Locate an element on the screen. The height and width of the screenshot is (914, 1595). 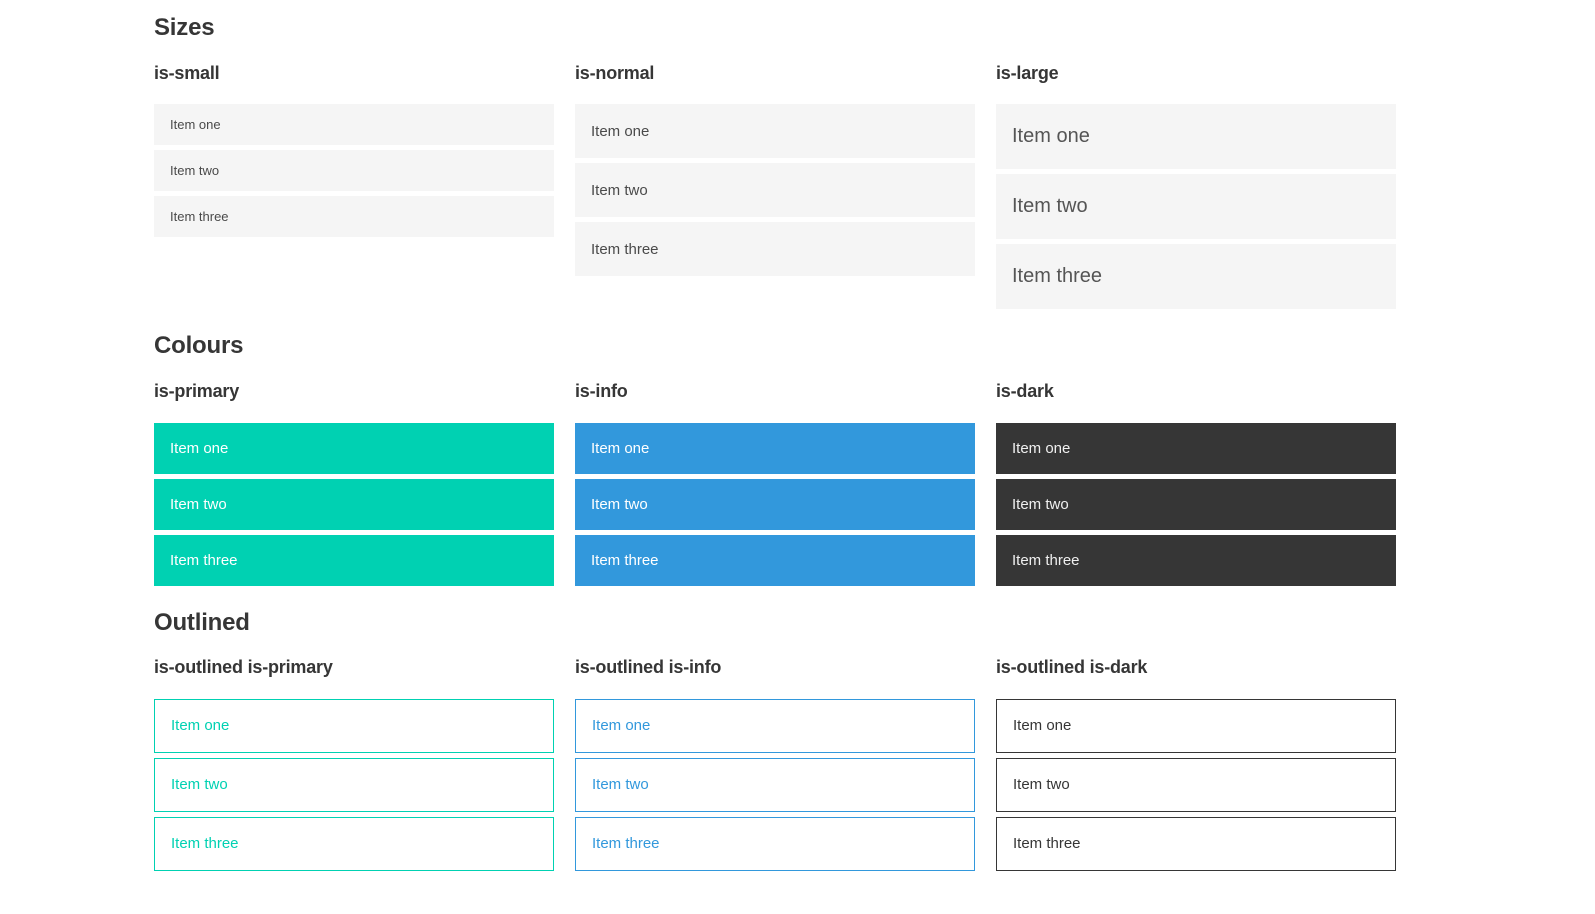
group-is-primary: is-primary Item one Item two Item three is located at coordinates (354, 483).